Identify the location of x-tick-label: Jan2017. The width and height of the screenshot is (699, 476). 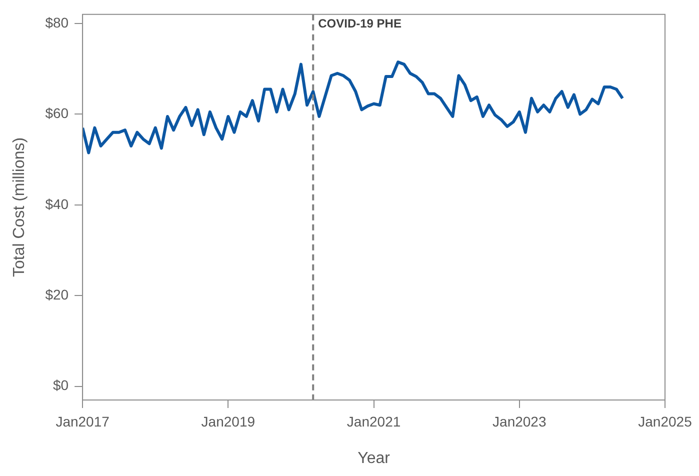
(83, 421).